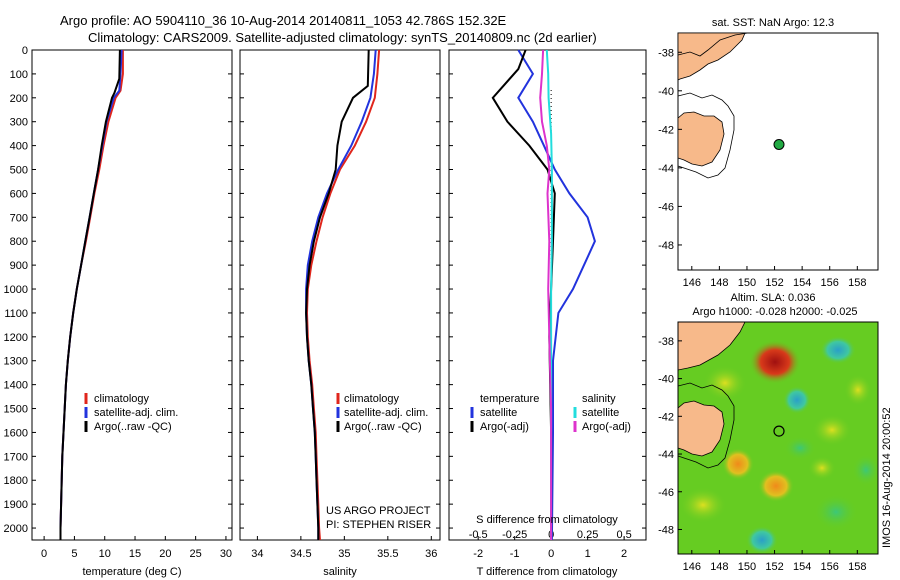 The width and height of the screenshot is (900, 580). What do you see at coordinates (16, 314) in the screenshot?
I see `y-tick-label: 1100` at bounding box center [16, 314].